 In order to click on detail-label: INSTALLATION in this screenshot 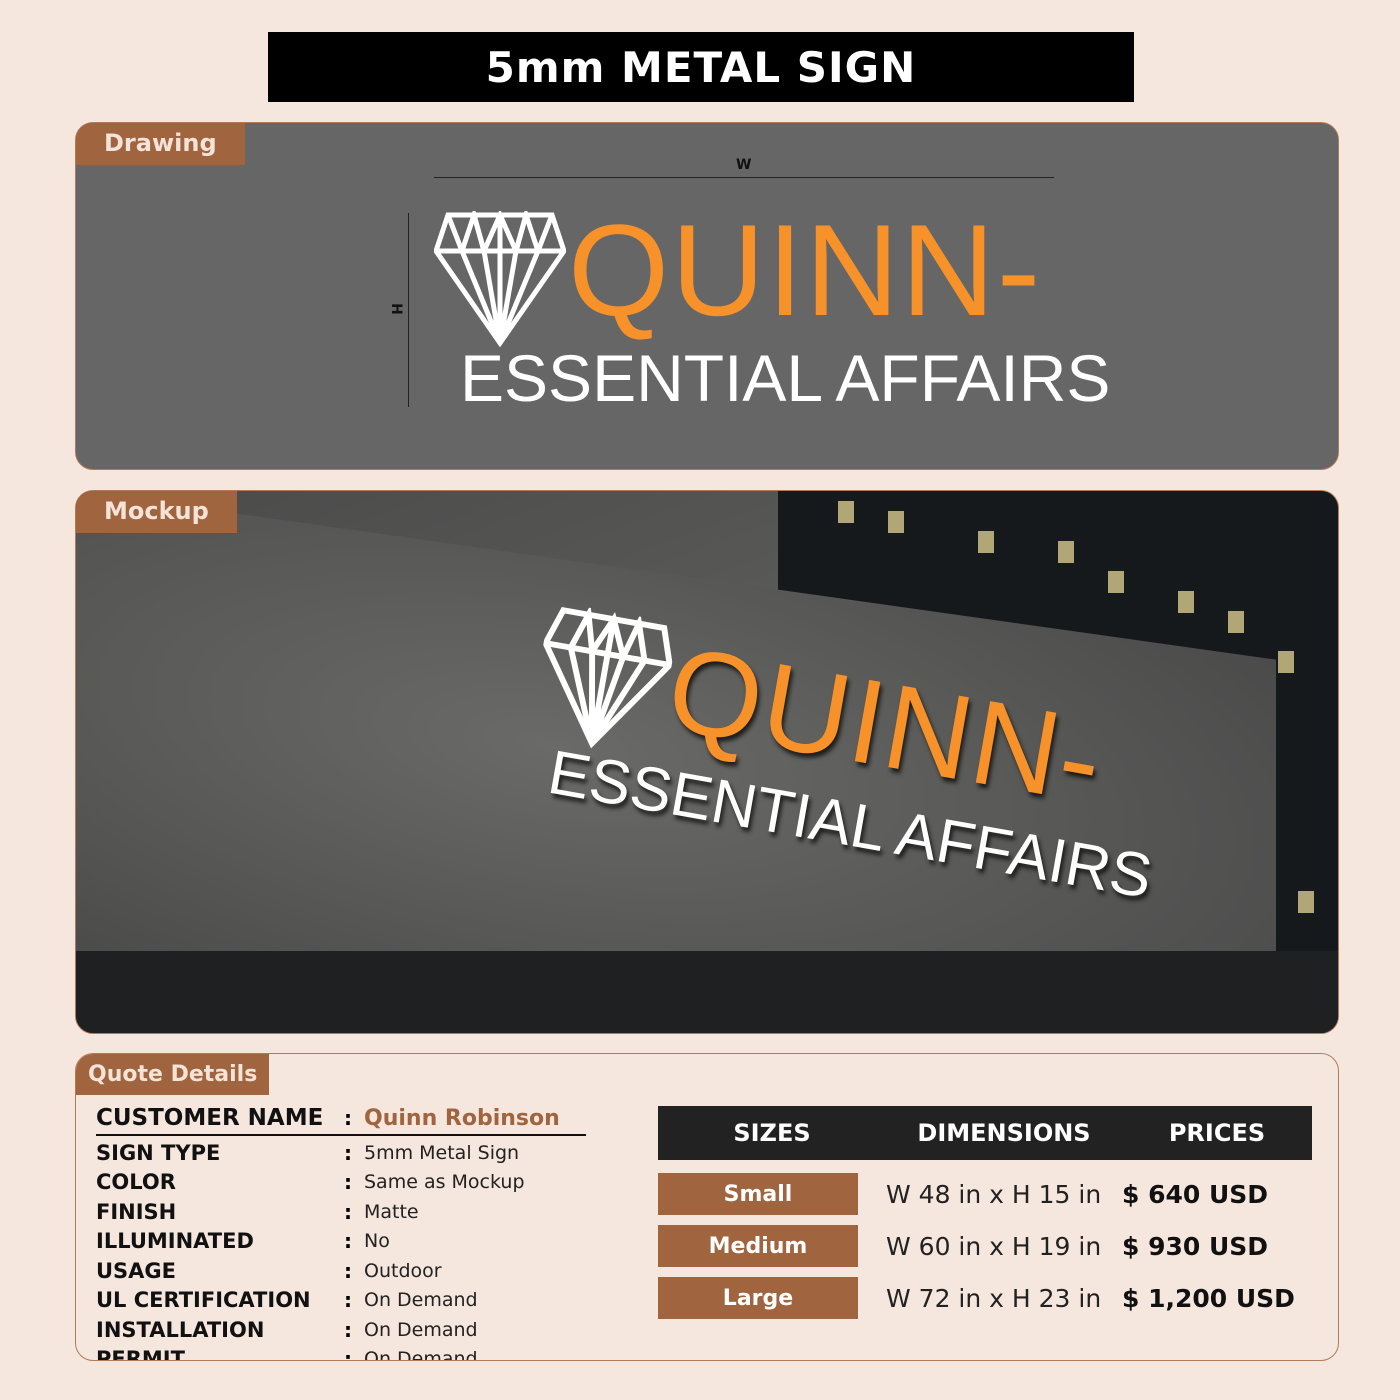, I will do `click(180, 1329)`.